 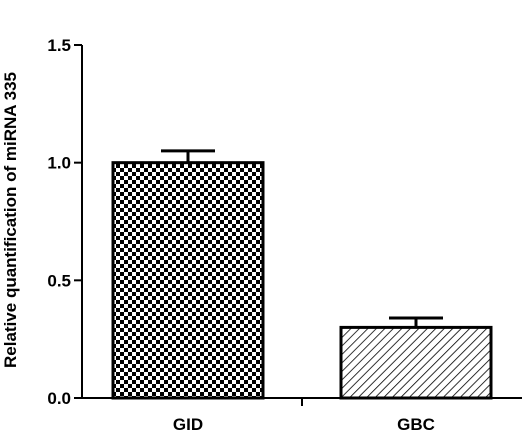 I want to click on y-axis-title: Relative quantification of miRNA 335, so click(x=10, y=220).